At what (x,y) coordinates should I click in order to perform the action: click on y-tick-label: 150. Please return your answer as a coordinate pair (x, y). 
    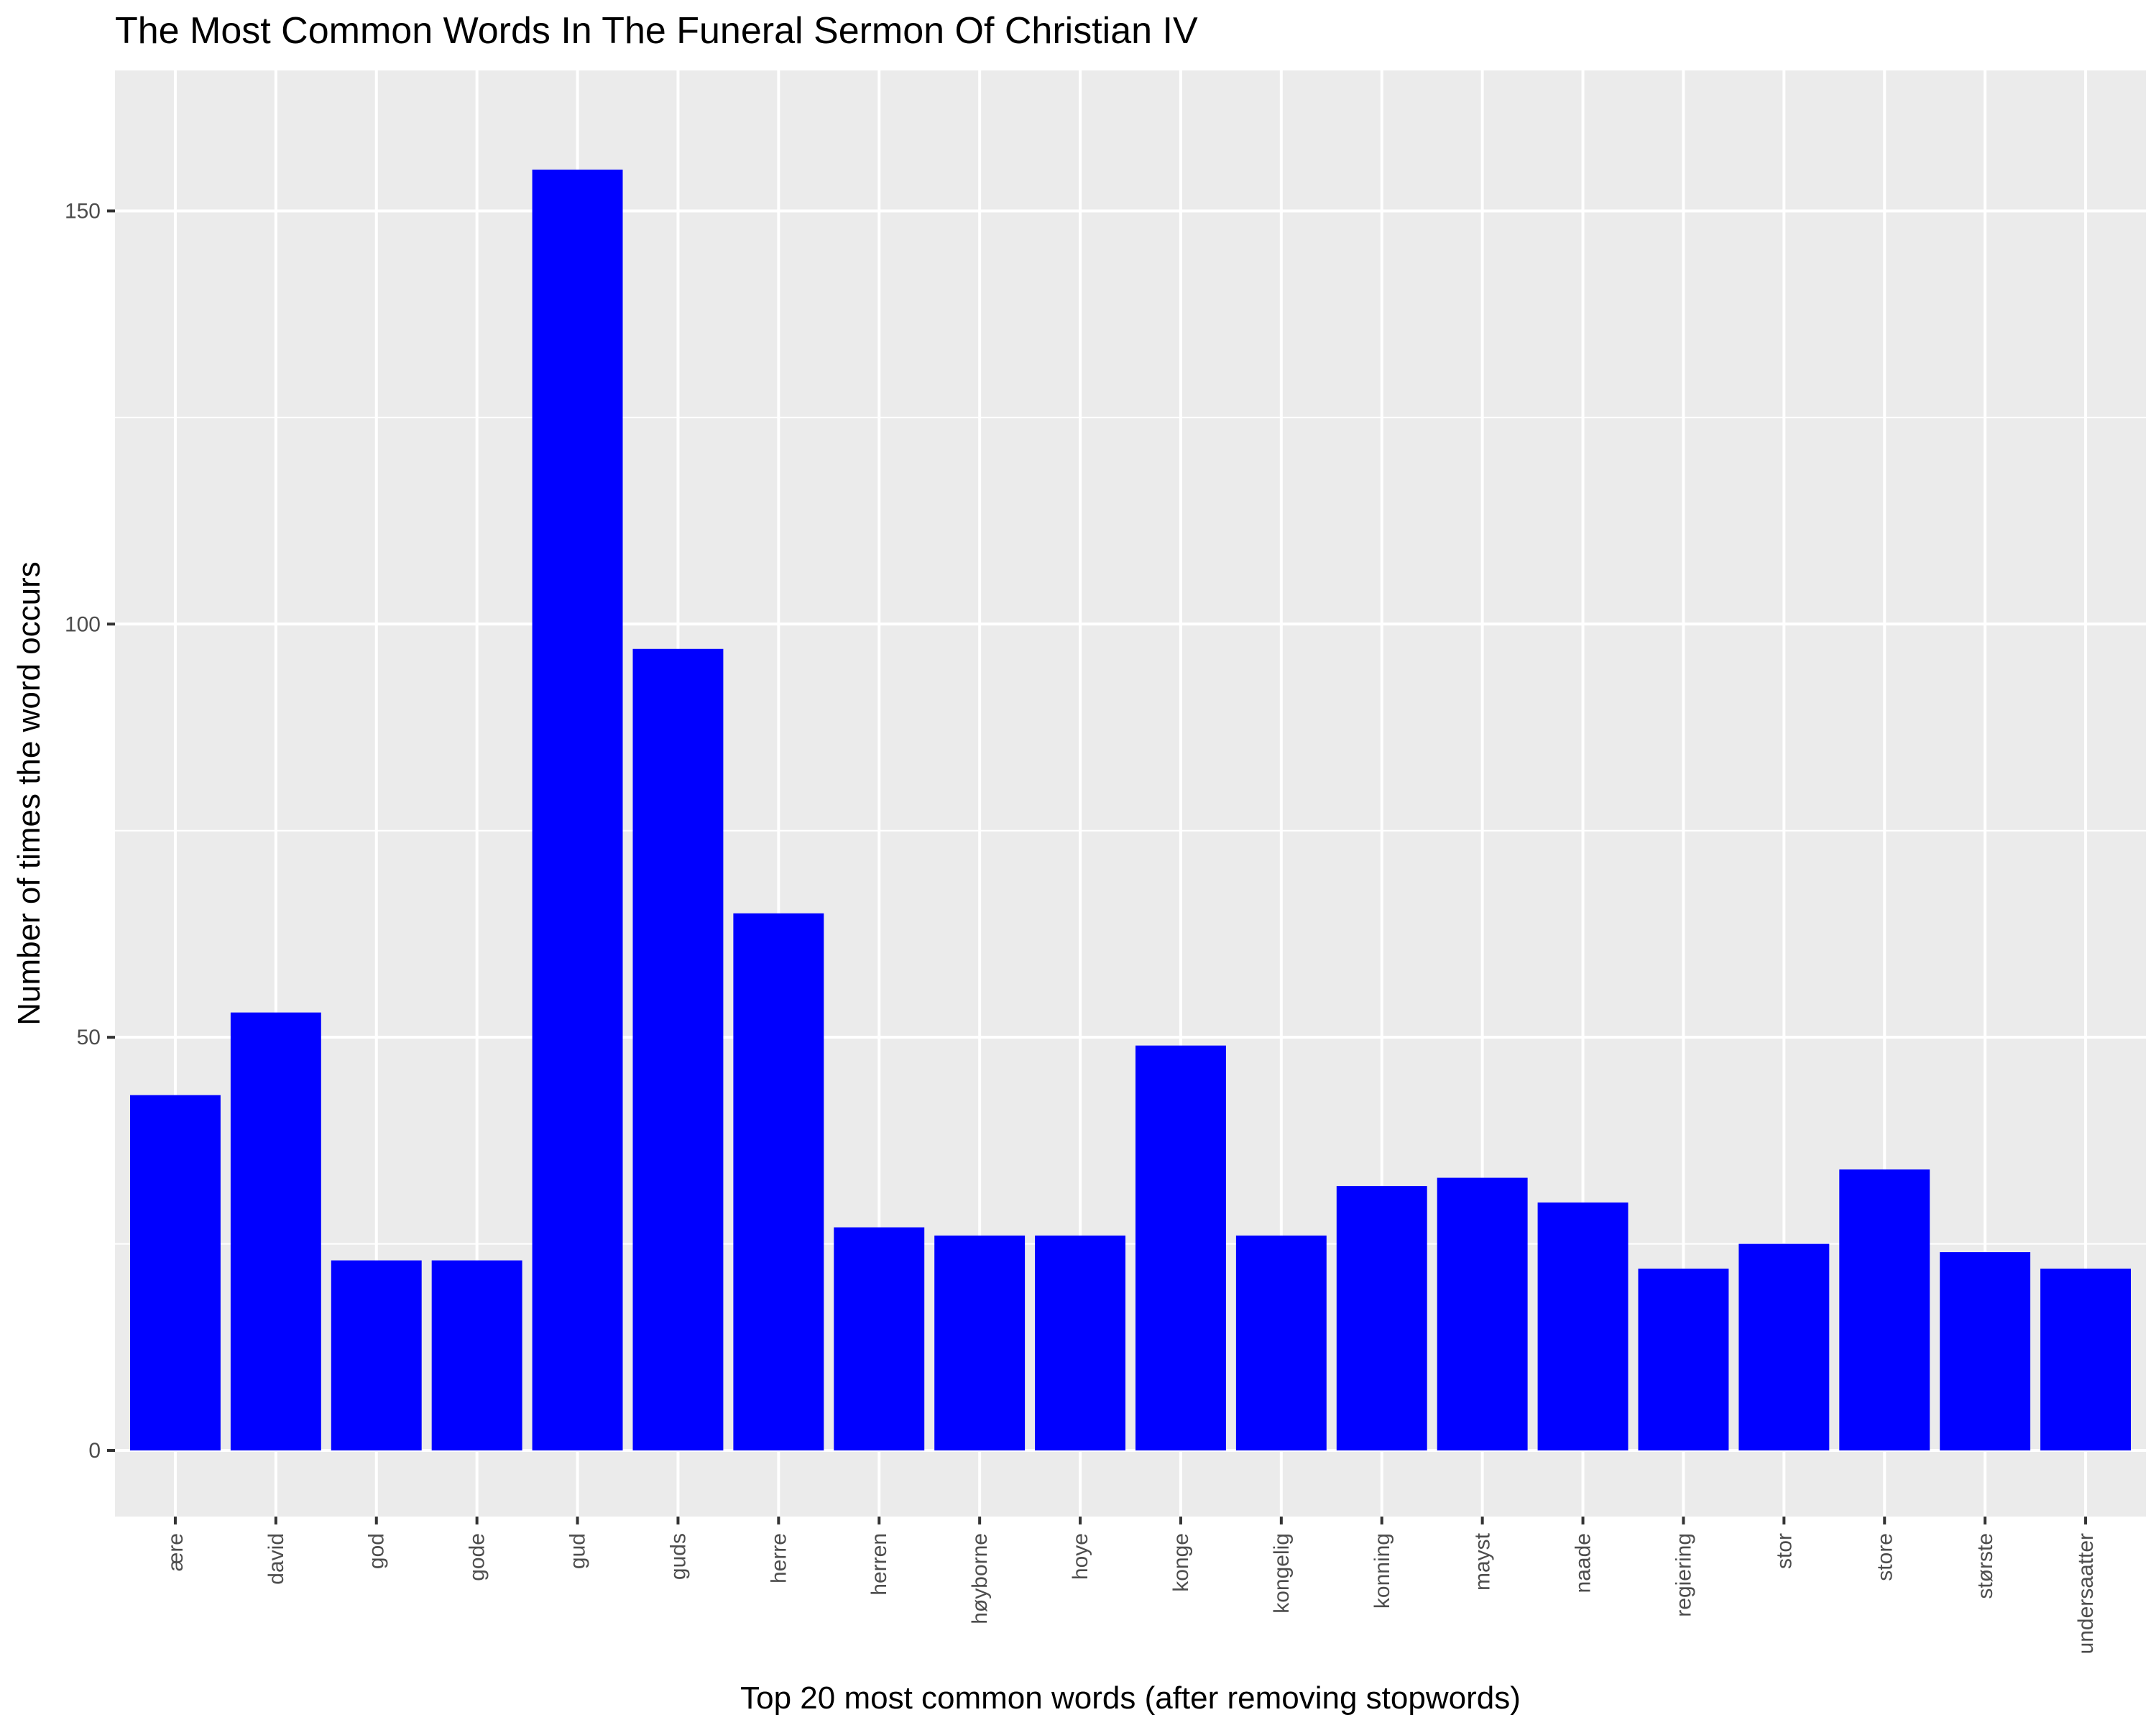
    Looking at the image, I should click on (83, 211).